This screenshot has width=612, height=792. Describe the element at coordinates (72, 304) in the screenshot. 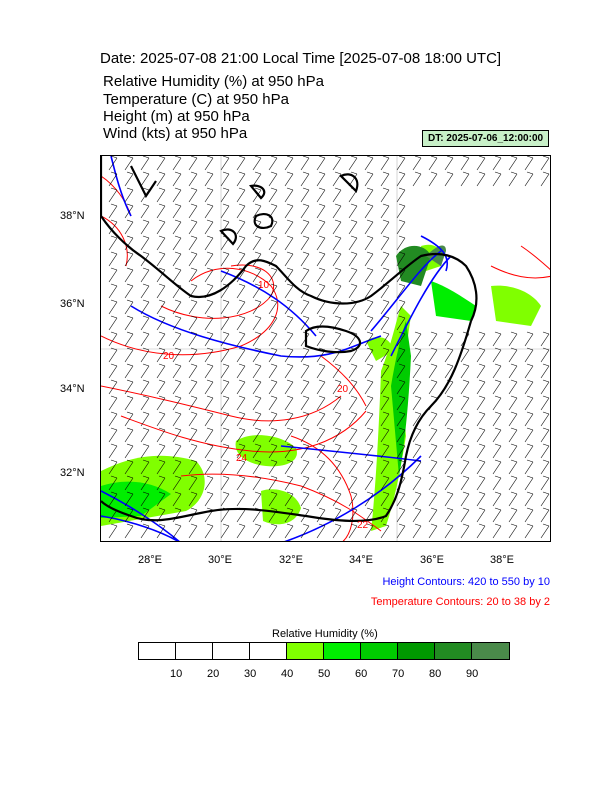

I see `lat-label: 36°N` at that location.